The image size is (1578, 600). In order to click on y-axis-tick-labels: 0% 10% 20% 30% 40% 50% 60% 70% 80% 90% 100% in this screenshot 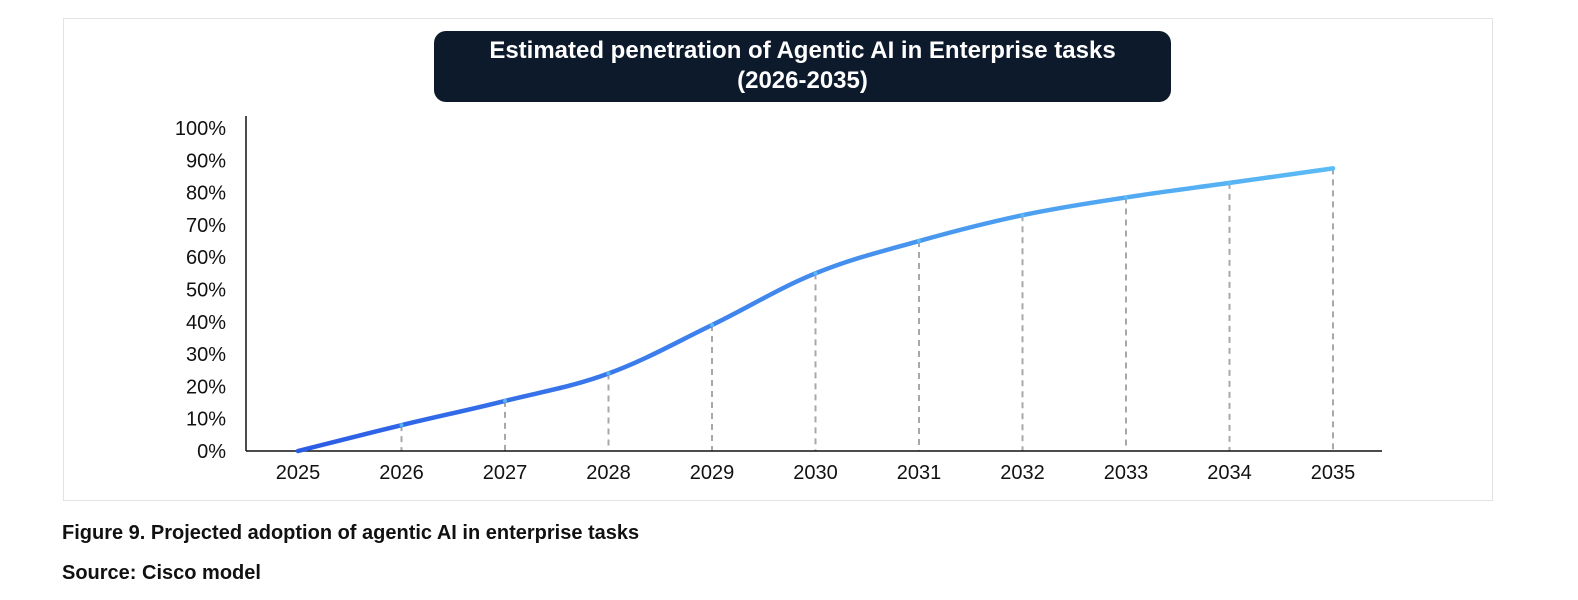, I will do `click(200, 290)`.